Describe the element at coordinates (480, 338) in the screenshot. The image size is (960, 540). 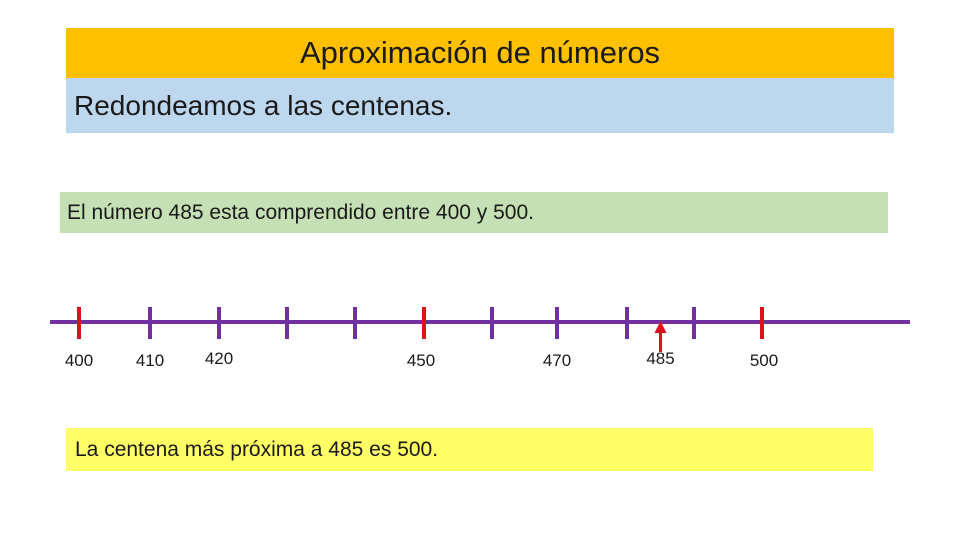
I see `number-line: 400 410 420 450 470 500 485` at that location.